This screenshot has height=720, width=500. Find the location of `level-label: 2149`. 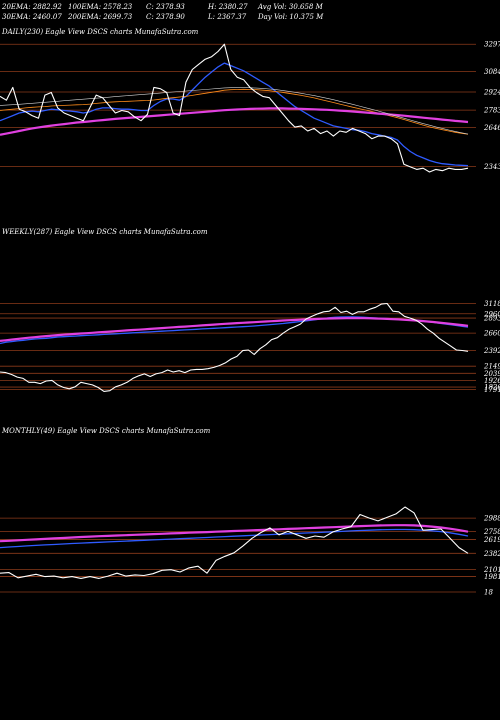

level-label: 2149 is located at coordinates (491, 367).